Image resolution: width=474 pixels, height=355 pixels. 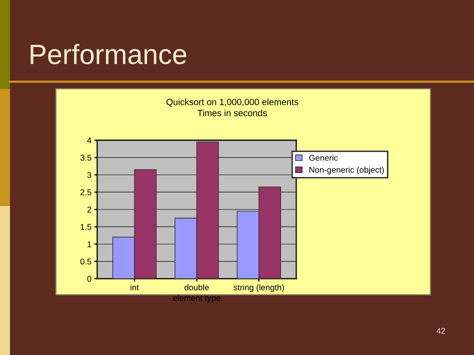 What do you see at coordinates (196, 298) in the screenshot?
I see `x-axis-title: element type` at bounding box center [196, 298].